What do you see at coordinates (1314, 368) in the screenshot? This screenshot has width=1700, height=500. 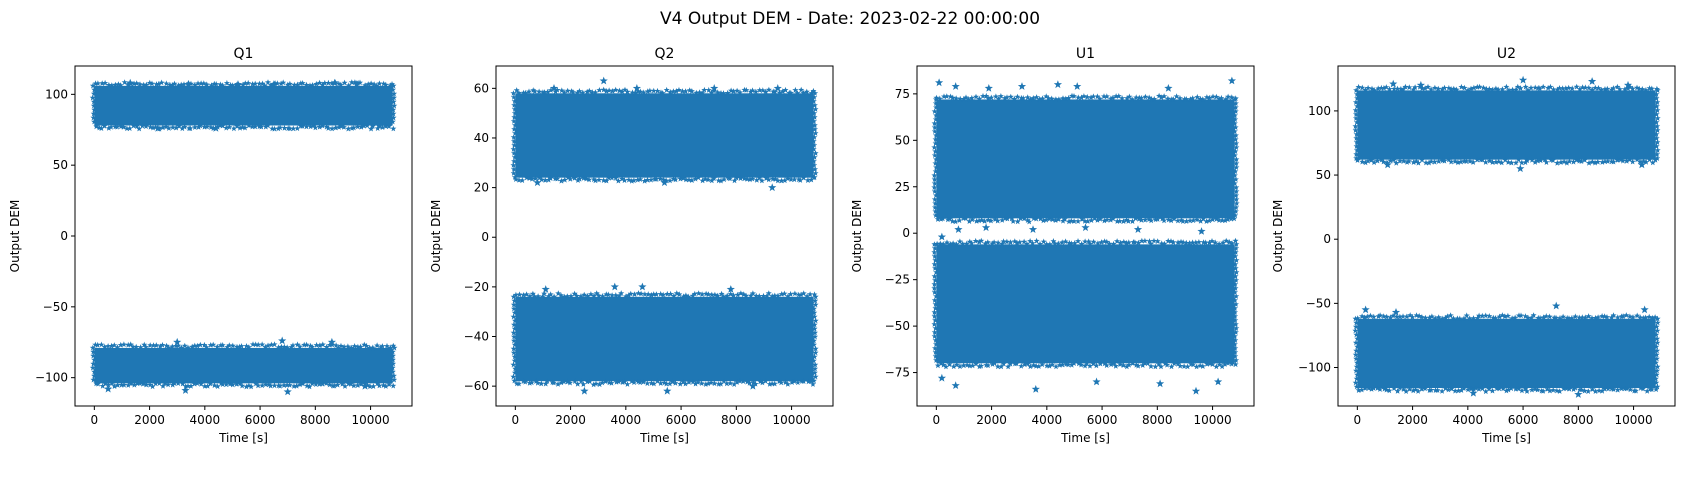 I see `y-tick-label: −100` at bounding box center [1314, 368].